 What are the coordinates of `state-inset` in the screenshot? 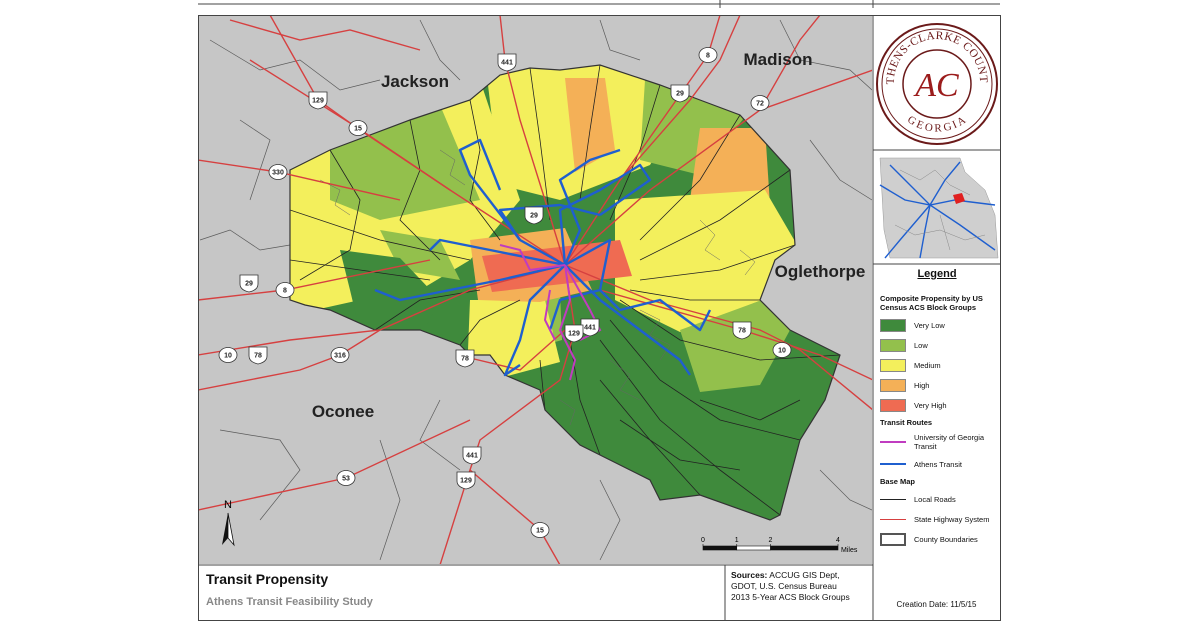 It's located at (938, 208).